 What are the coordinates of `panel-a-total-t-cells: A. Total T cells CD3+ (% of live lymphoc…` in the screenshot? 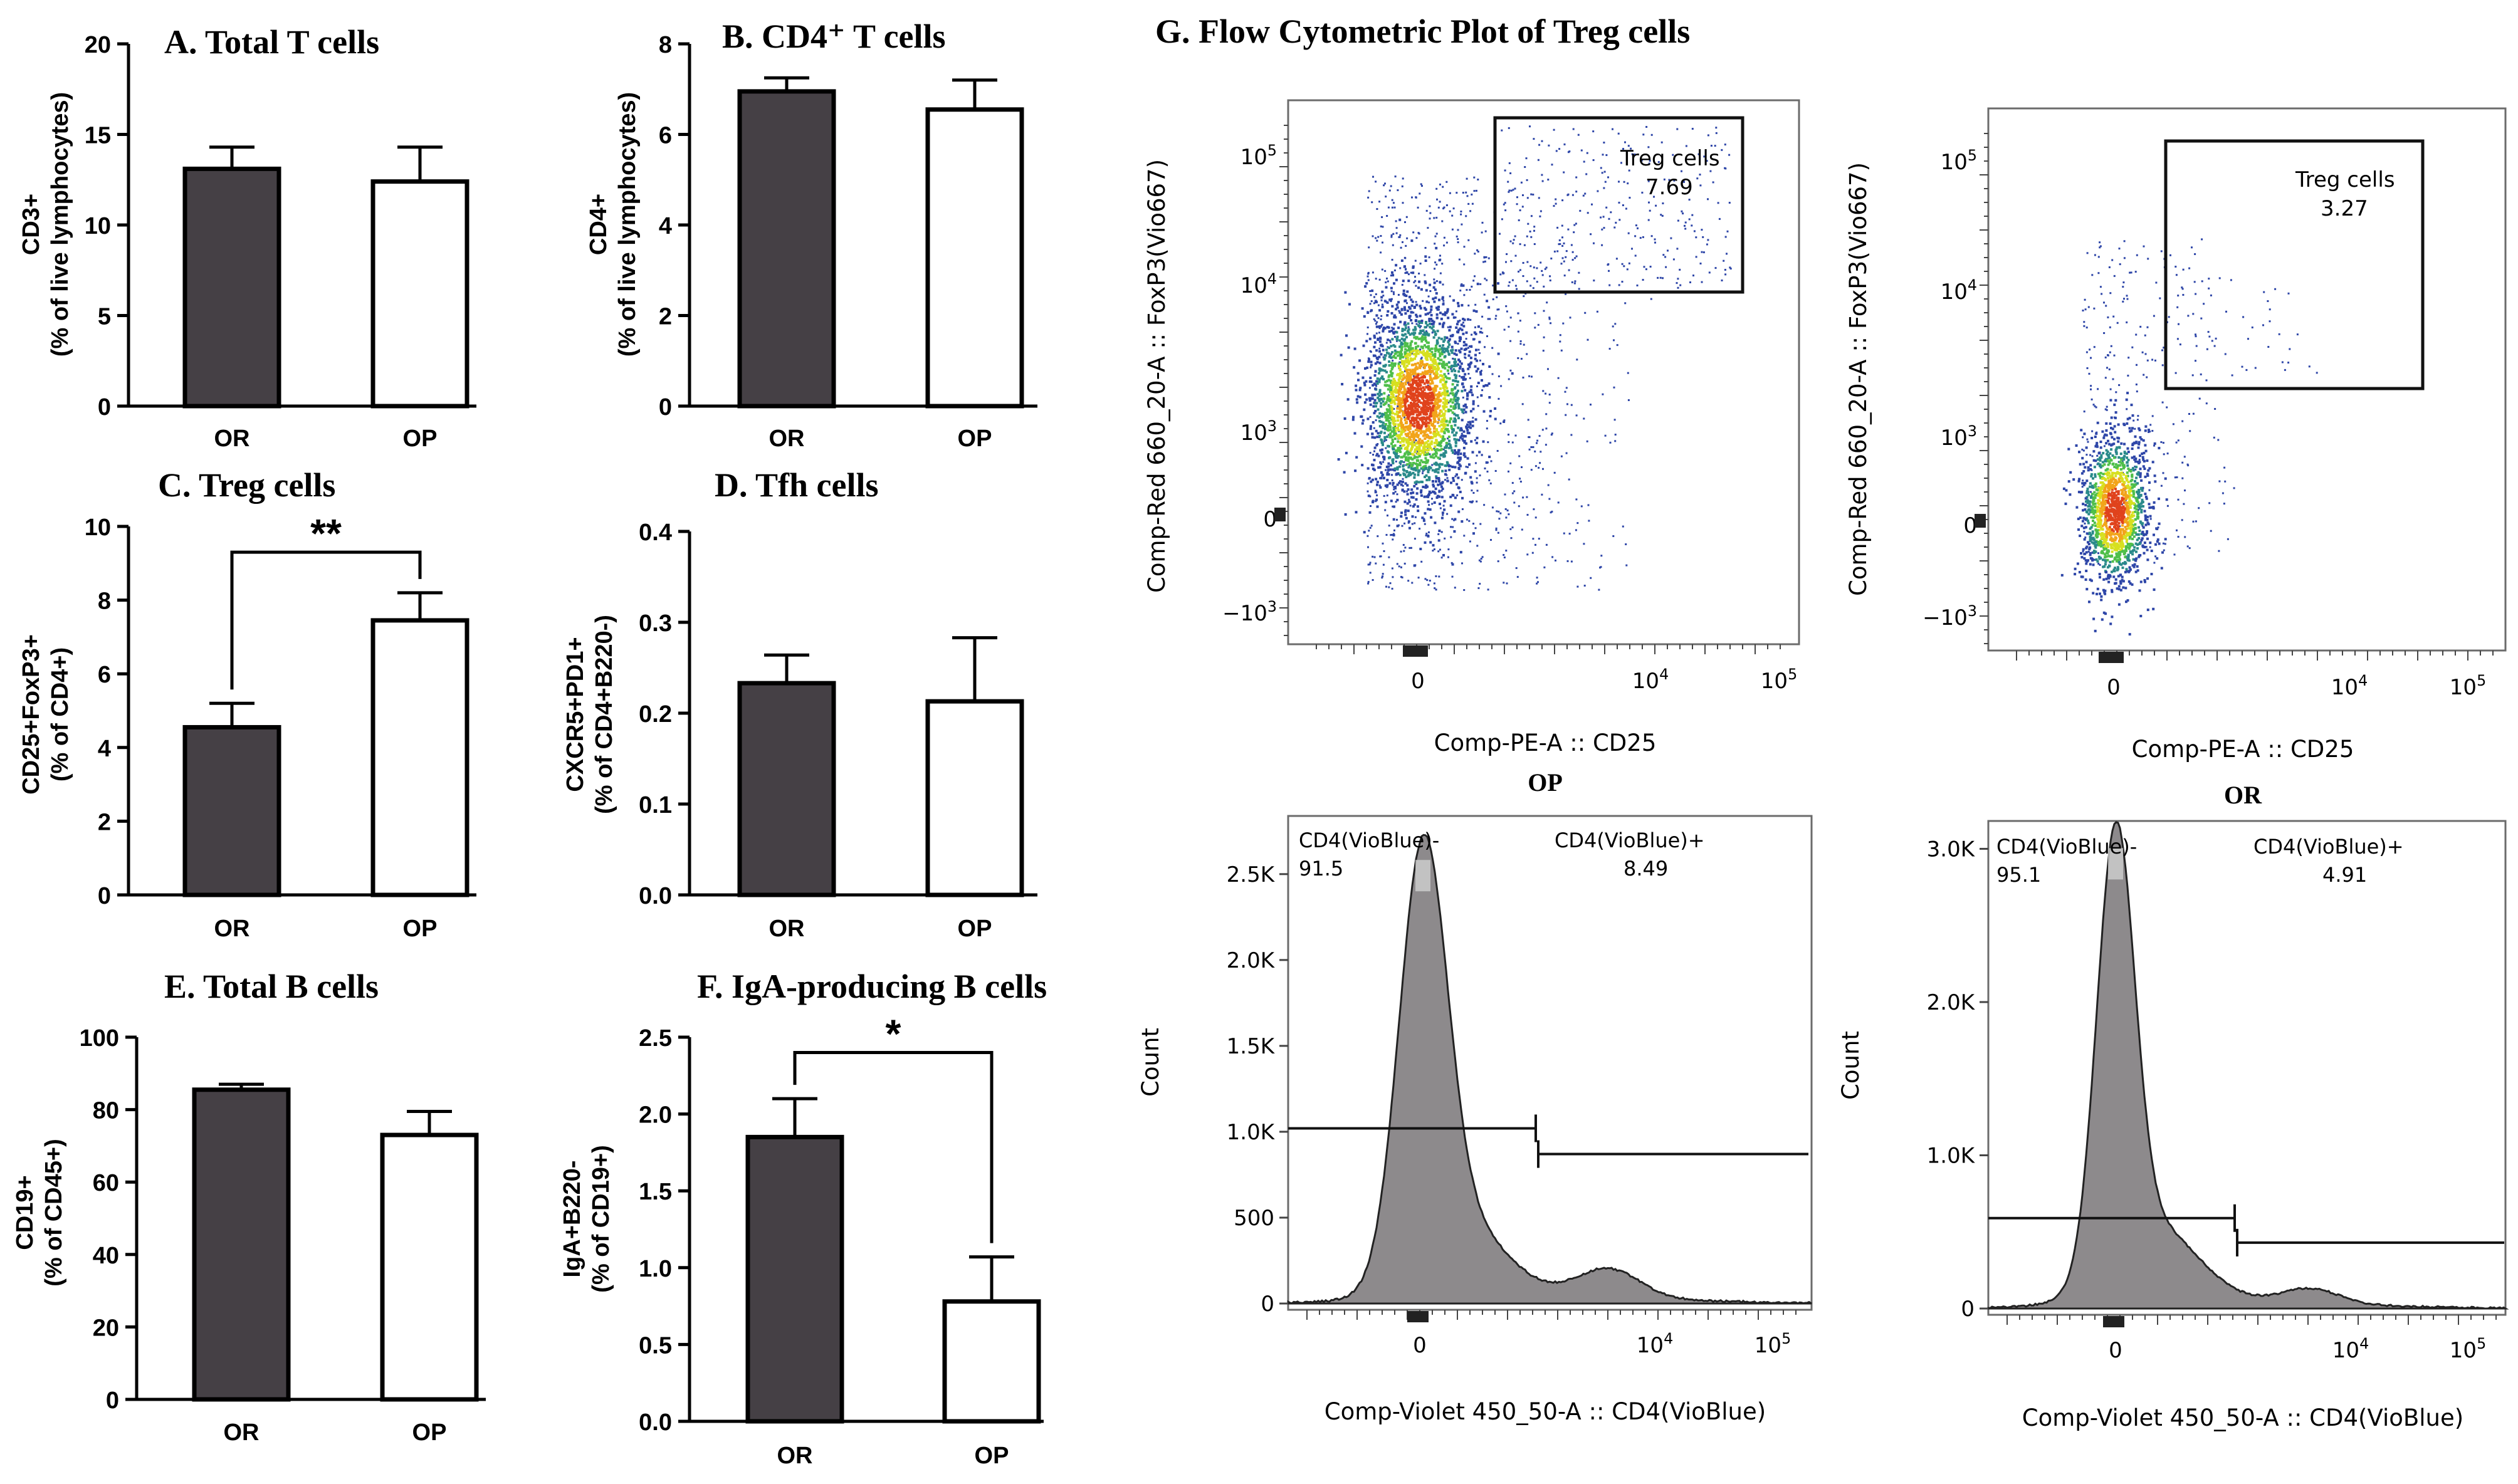 It's located at (247, 237).